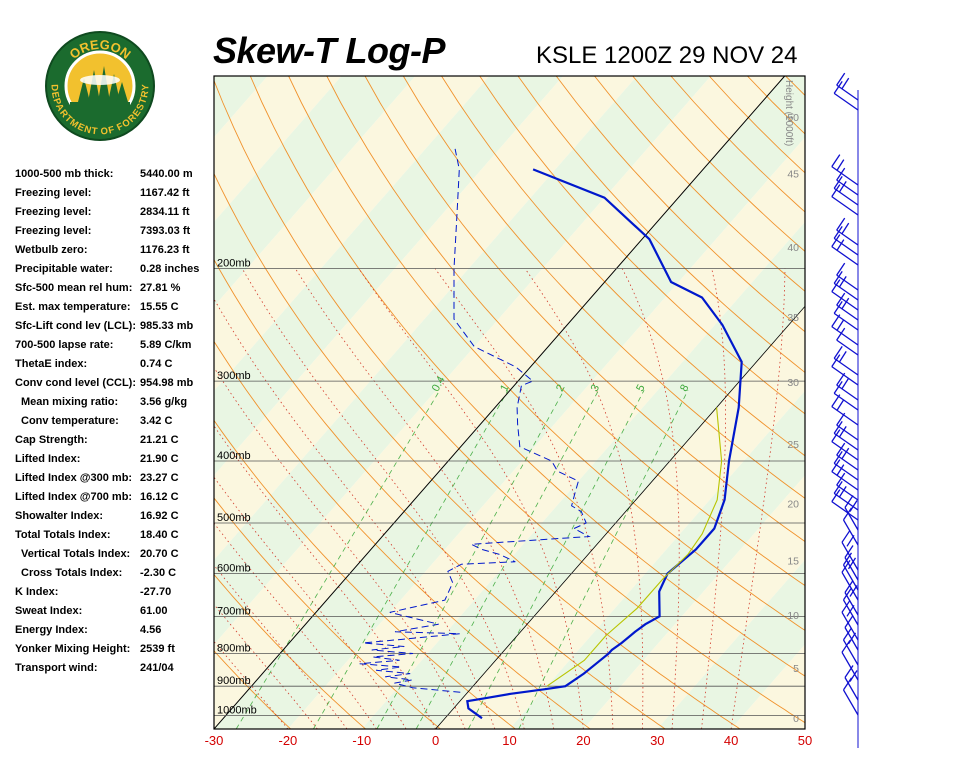 The height and width of the screenshot is (768, 960). I want to click on index-row: Est. max temperature: 15.55 C, so click(115, 310).